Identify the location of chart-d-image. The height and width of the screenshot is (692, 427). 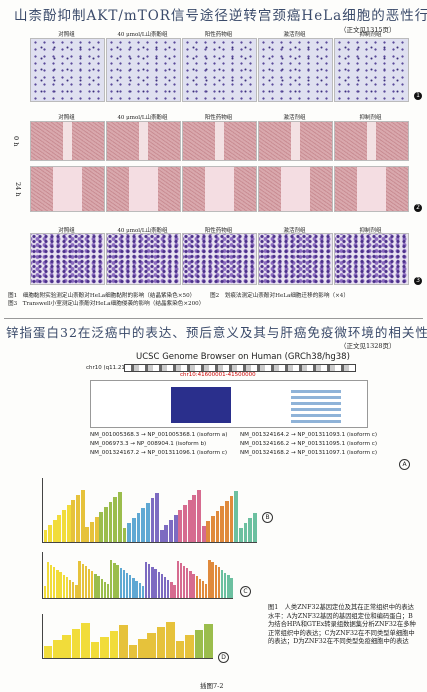
(127, 636).